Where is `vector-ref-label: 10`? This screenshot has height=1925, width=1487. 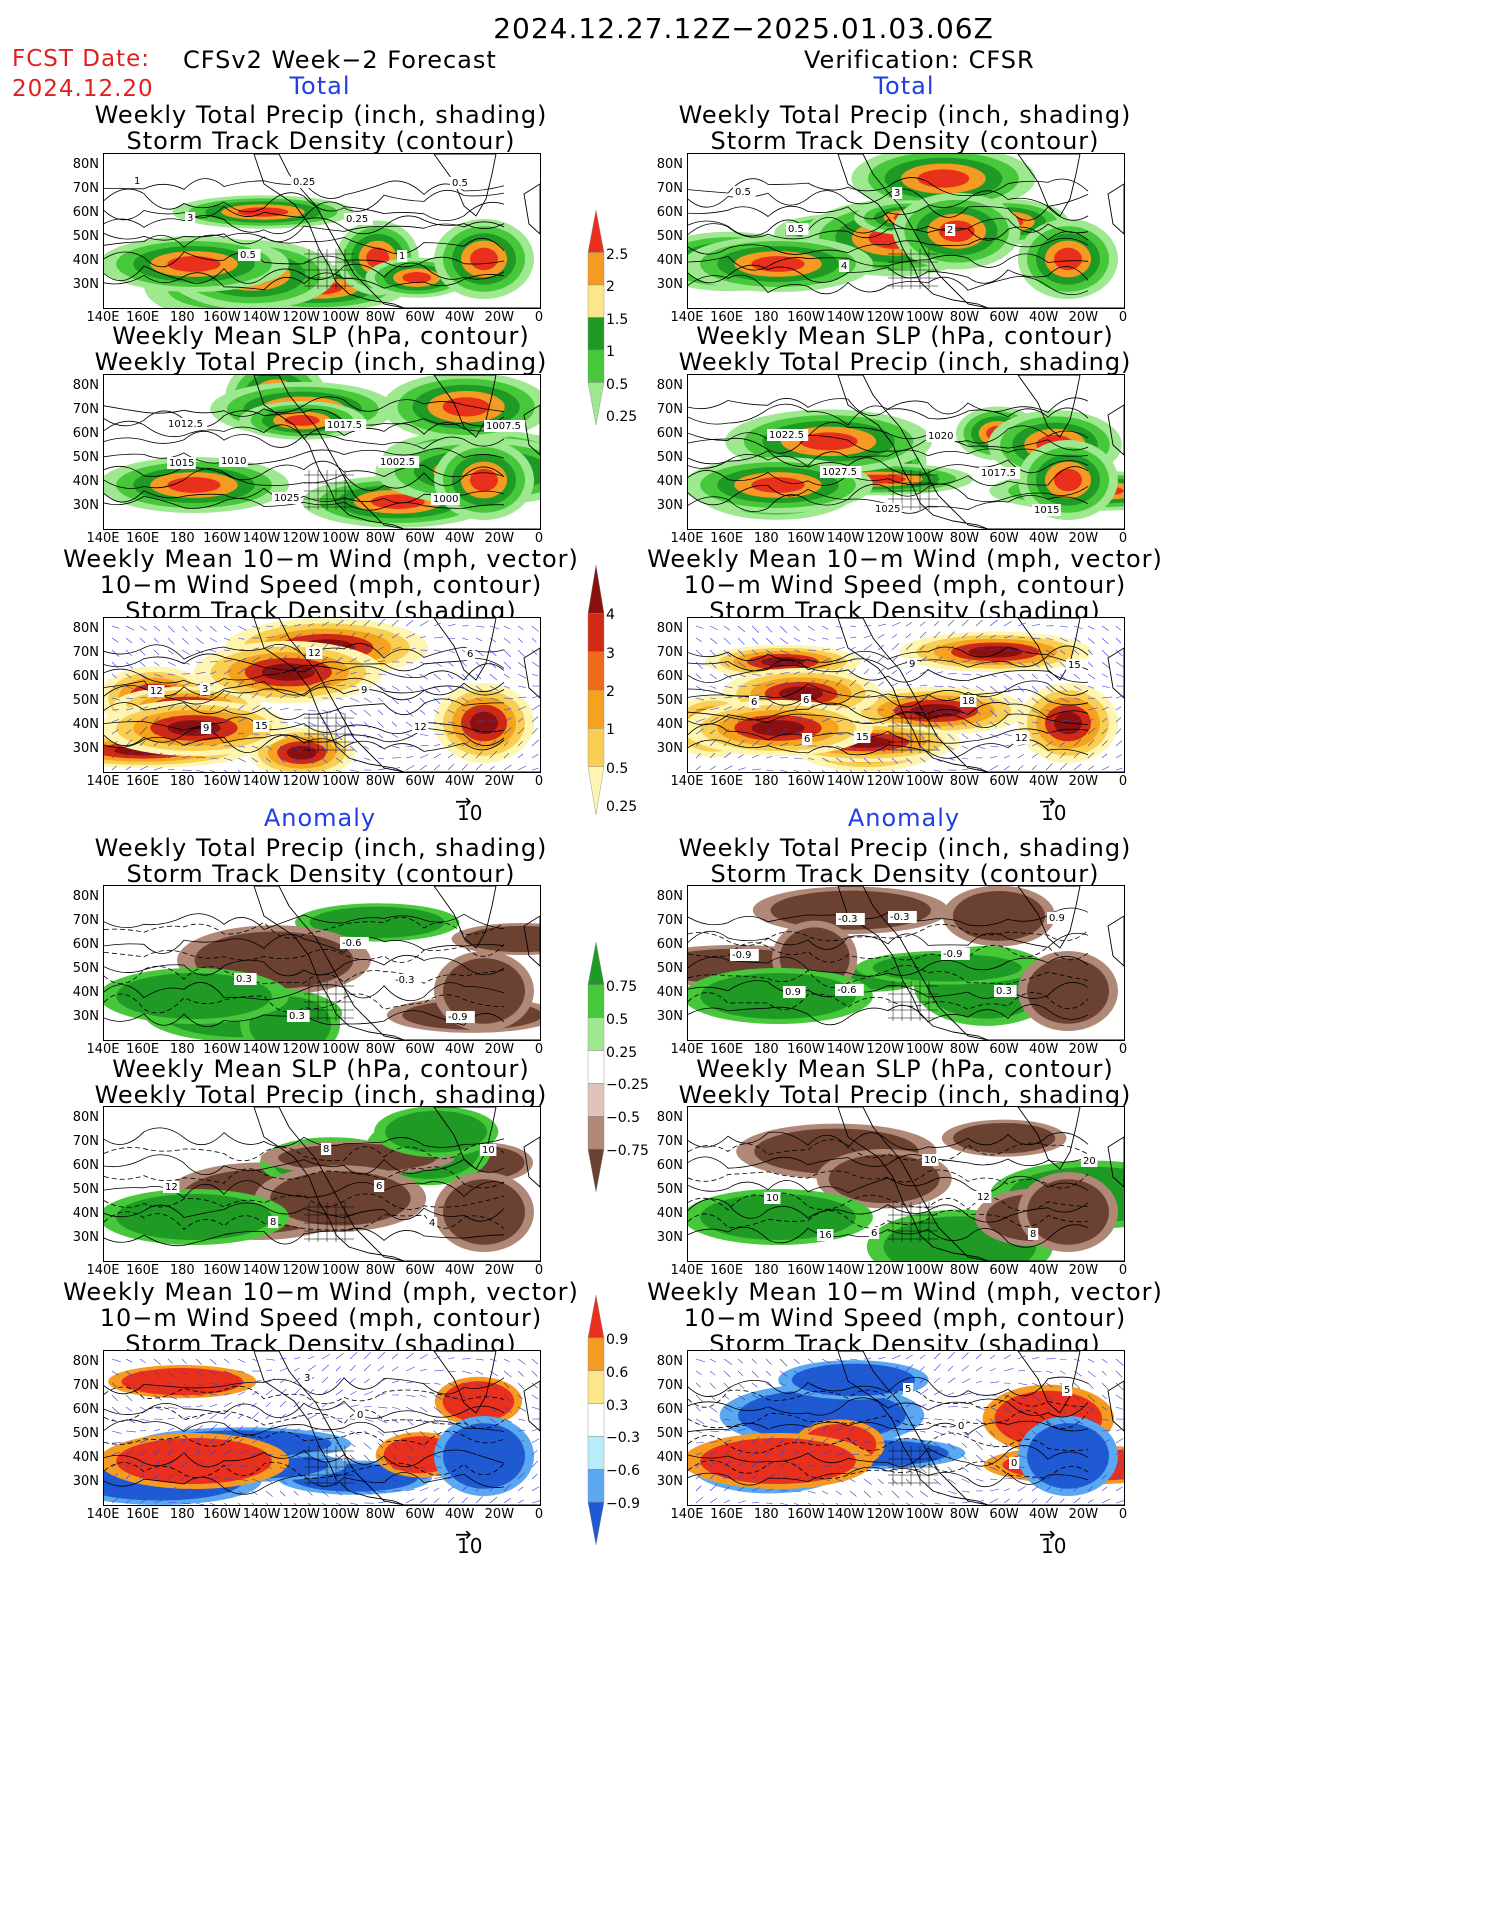
vector-ref-label: 10 is located at coordinates (470, 1546).